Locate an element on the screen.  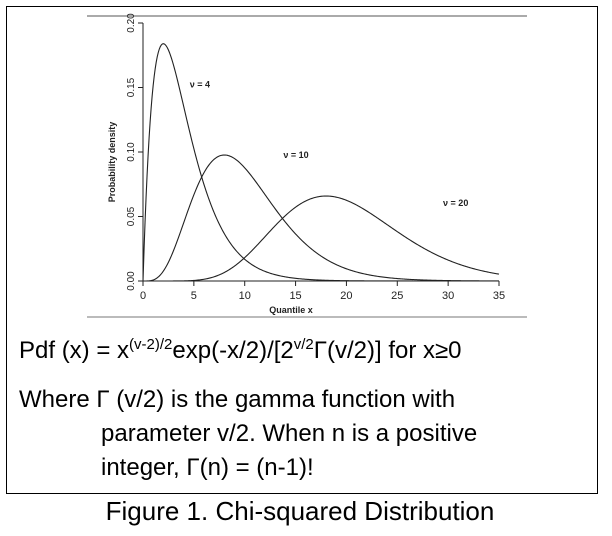
description-line-1: Where Γ (v/2) is the gamma function with is located at coordinates (237, 399).